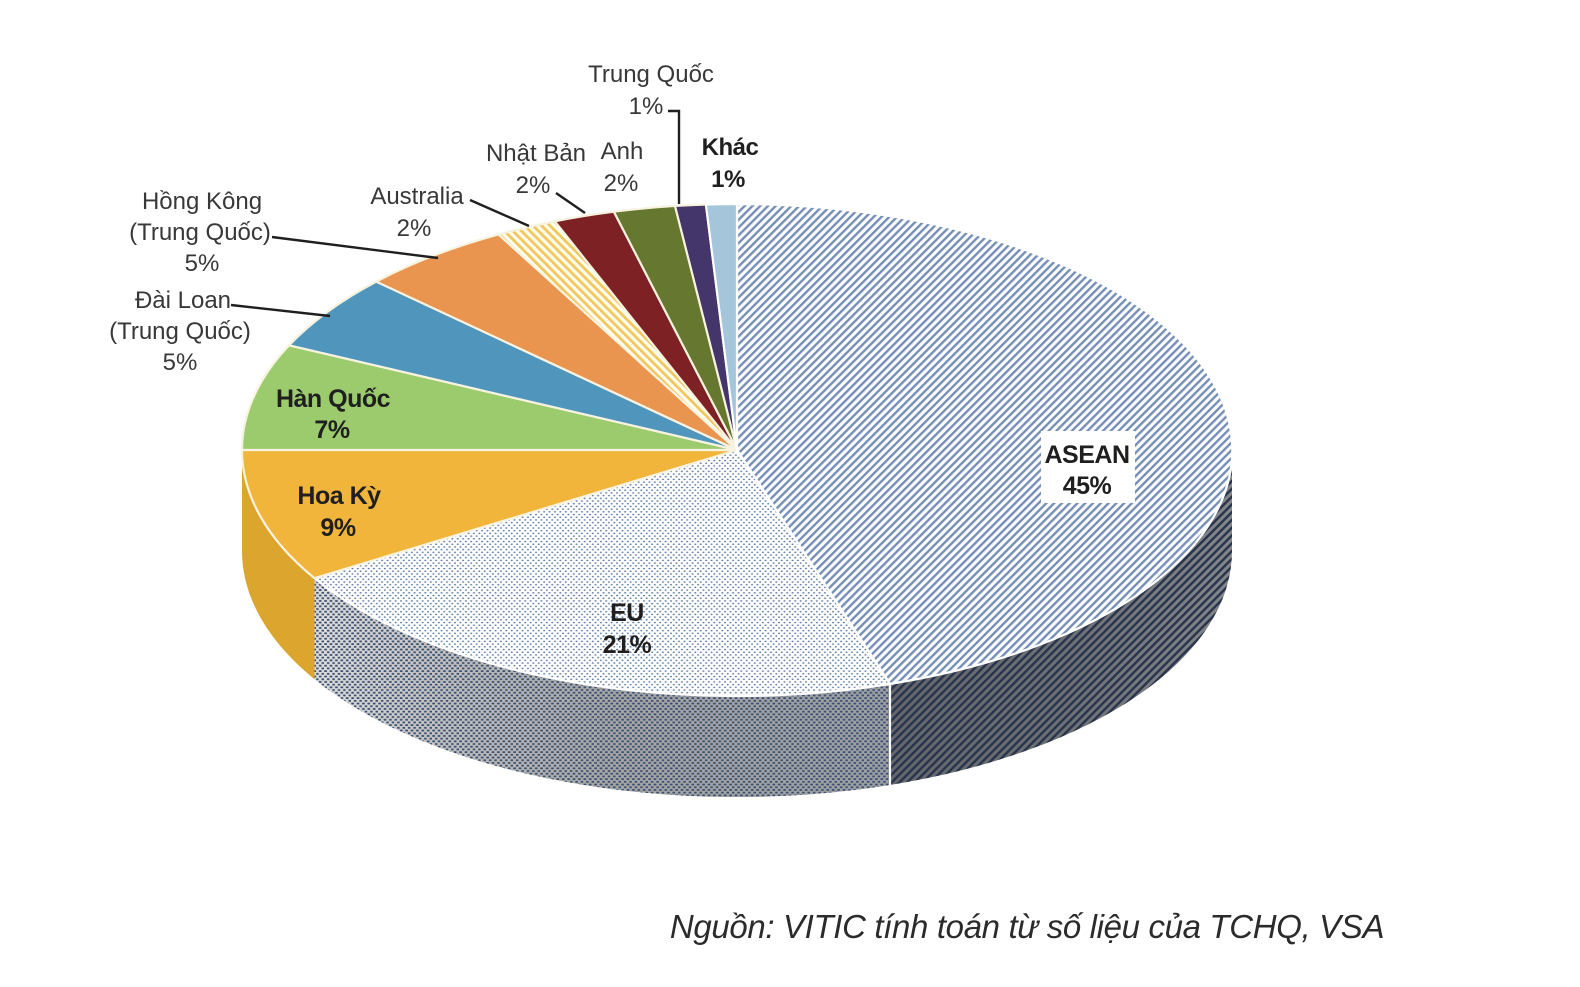 This screenshot has height=987, width=1580. Describe the element at coordinates (417, 196) in the screenshot. I see `svg-text: Australia` at that location.